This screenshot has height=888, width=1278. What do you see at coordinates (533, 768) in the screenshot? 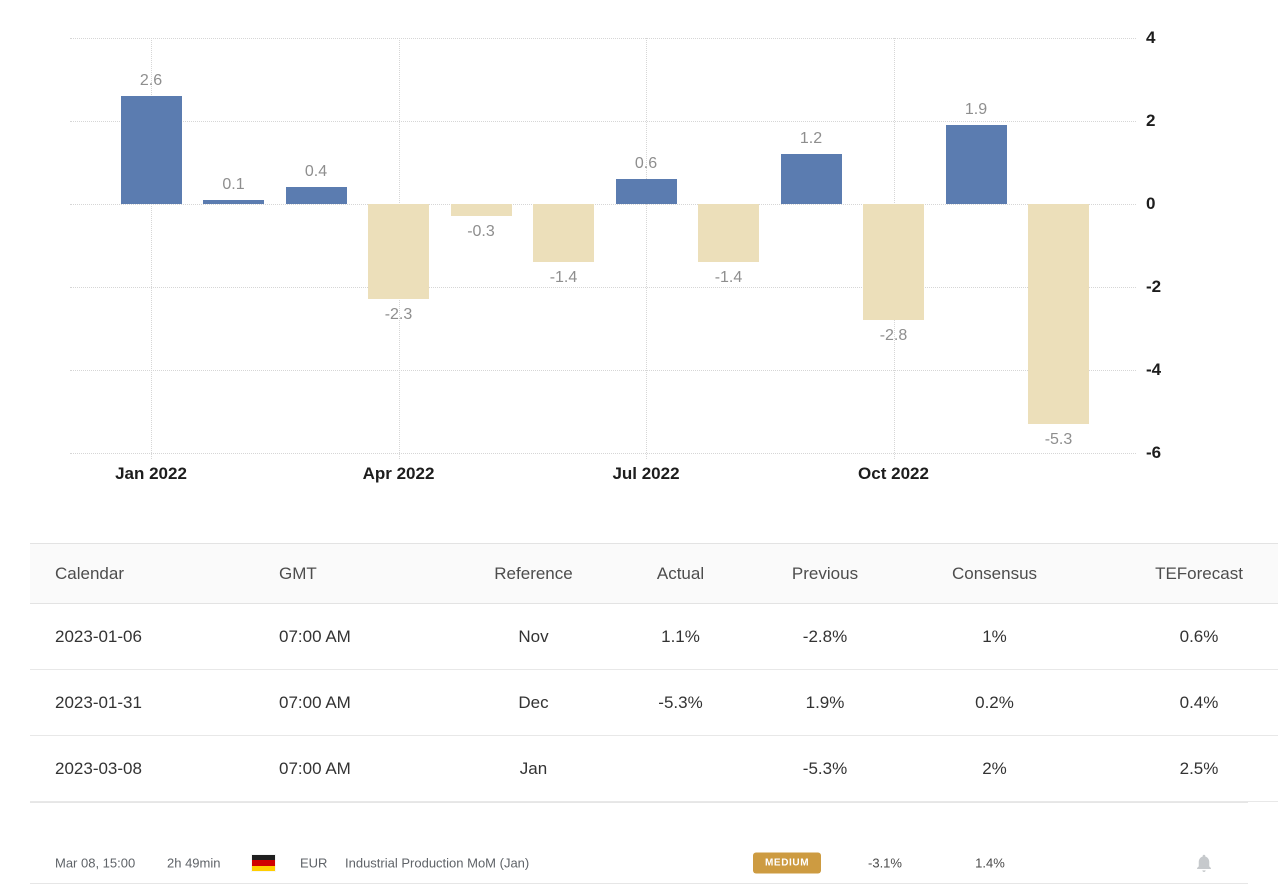
I see `cell-reference: Jan` at bounding box center [533, 768].